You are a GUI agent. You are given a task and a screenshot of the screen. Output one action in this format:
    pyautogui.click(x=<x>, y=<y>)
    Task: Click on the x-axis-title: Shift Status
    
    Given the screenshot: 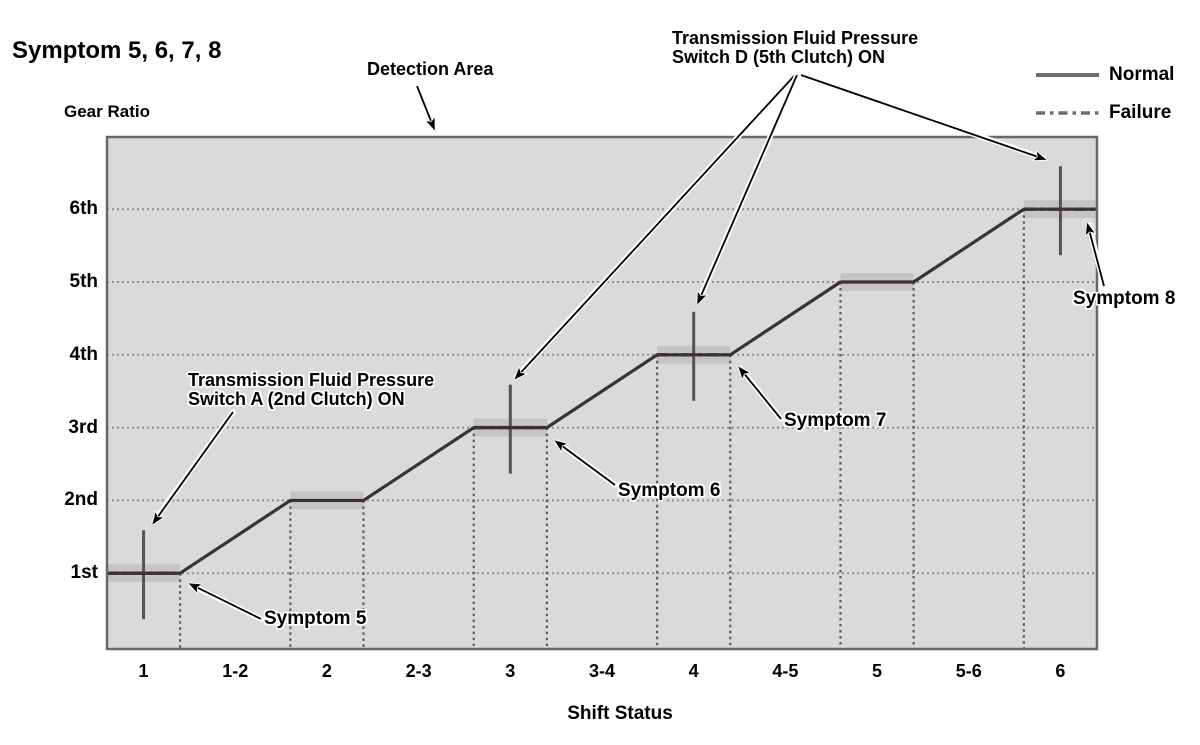 What is the action you would take?
    pyautogui.click(x=620, y=713)
    